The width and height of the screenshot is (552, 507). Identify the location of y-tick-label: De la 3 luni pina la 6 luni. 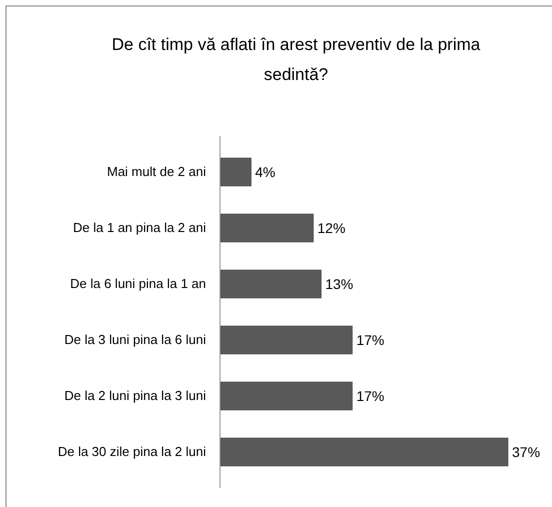
(135, 340).